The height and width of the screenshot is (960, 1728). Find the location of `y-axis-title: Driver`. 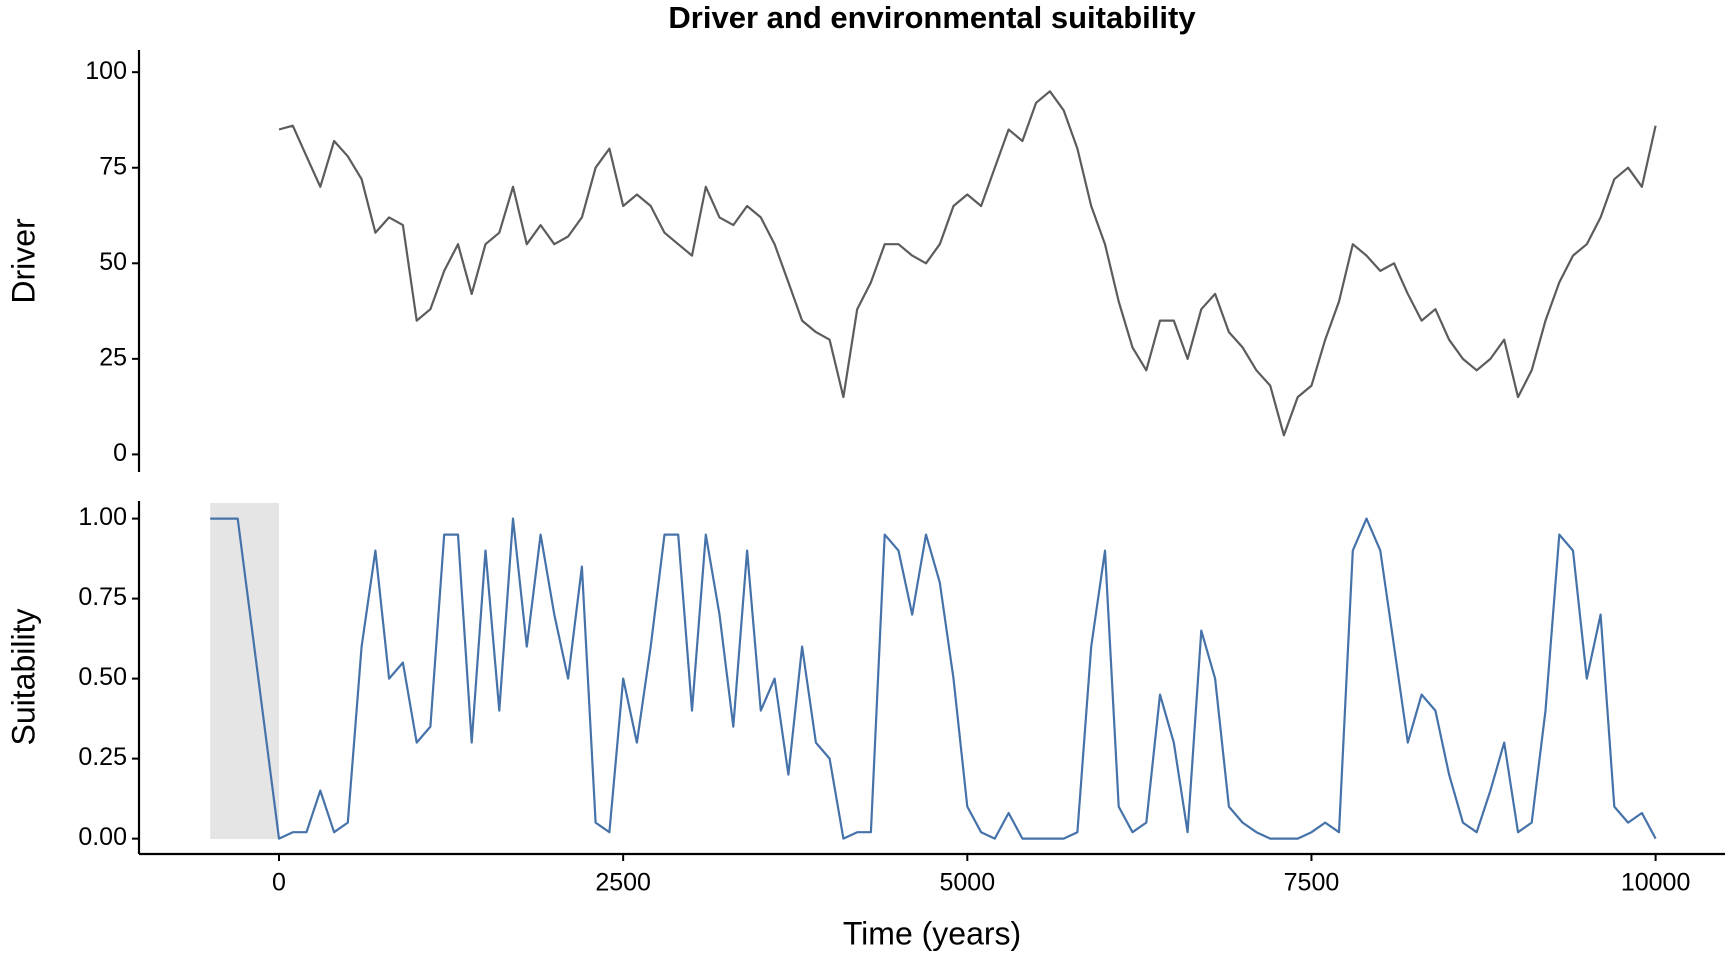

y-axis-title: Driver is located at coordinates (23, 261).